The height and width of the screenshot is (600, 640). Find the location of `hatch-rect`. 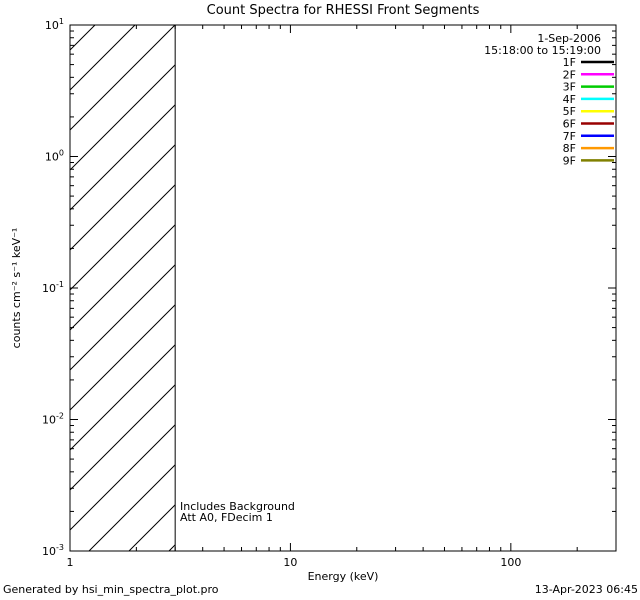

hatch-rect is located at coordinates (122, 288).